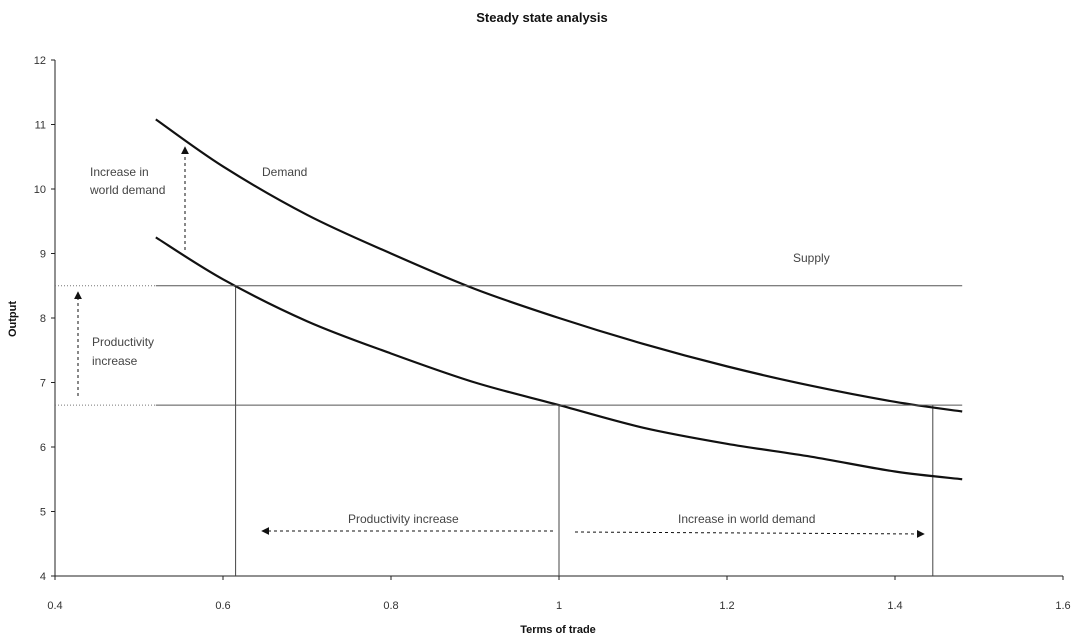 The height and width of the screenshot is (639, 1075). Describe the element at coordinates (43, 255) in the screenshot. I see `y-tick-label: 9` at that location.